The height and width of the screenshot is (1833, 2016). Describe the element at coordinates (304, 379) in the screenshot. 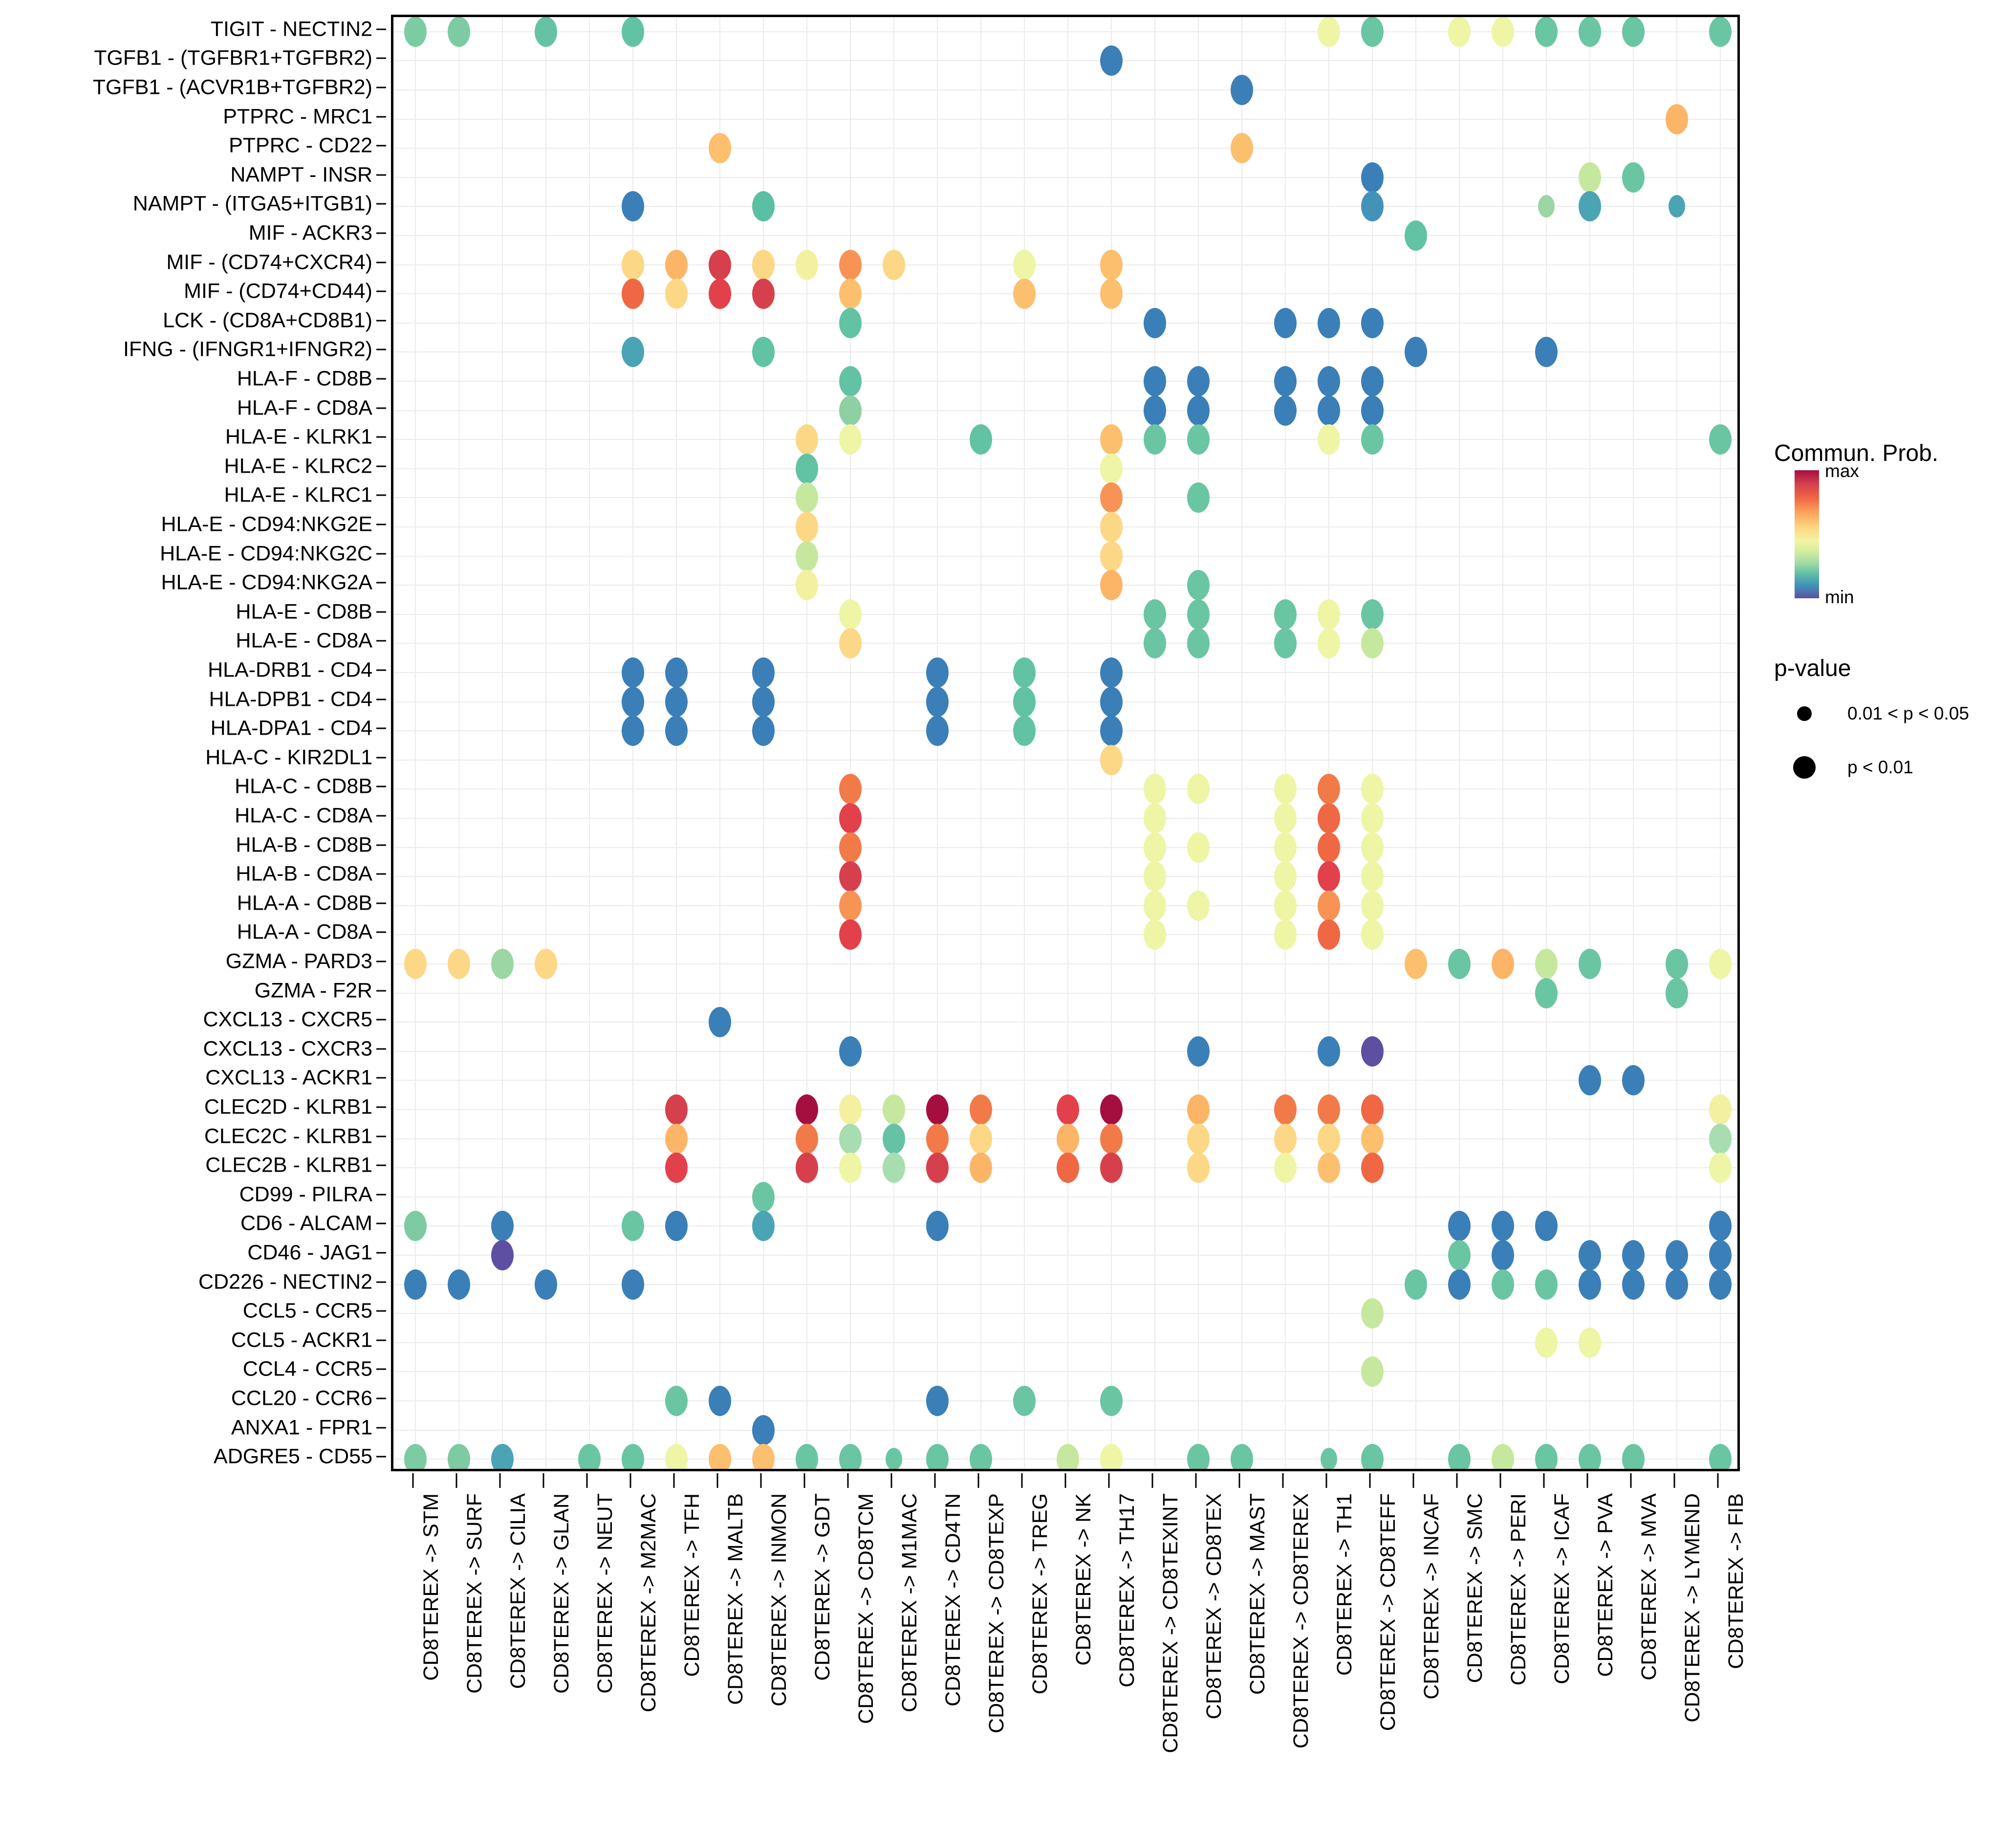

I see `y-axis-tick-label: HLA-F - CD8B` at that location.